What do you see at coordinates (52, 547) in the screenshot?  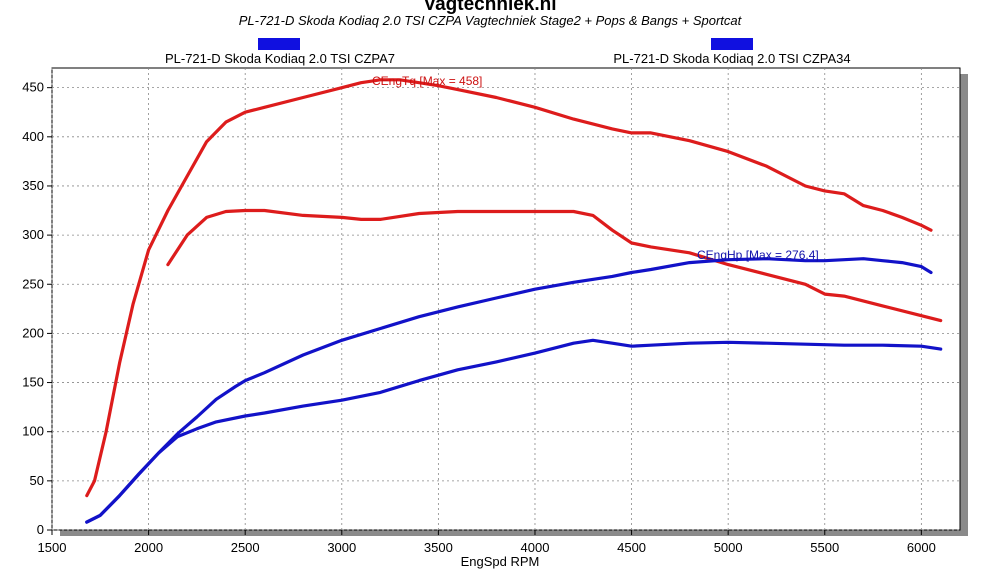 I see `x-tick-label: 1500` at bounding box center [52, 547].